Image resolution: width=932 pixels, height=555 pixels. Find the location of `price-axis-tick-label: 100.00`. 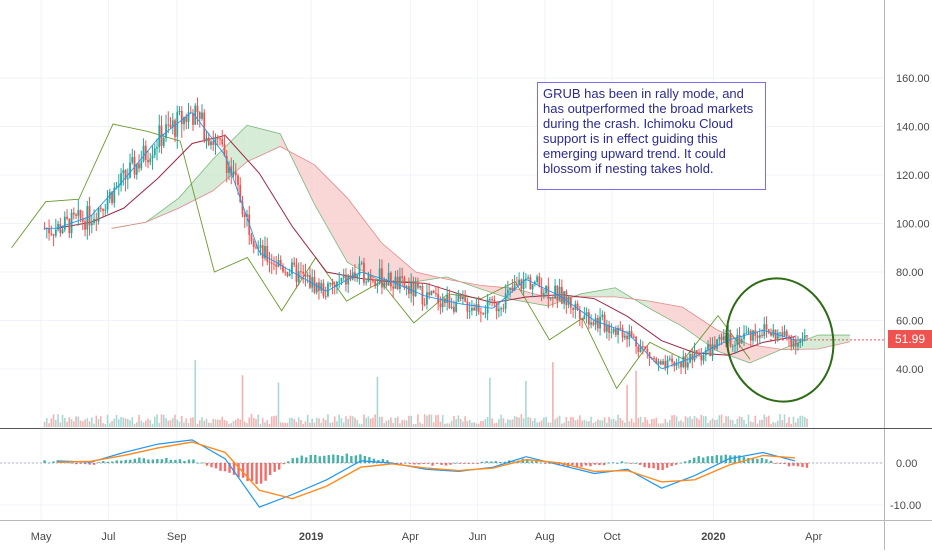

price-axis-tick-label: 100.00 is located at coordinates (913, 225).